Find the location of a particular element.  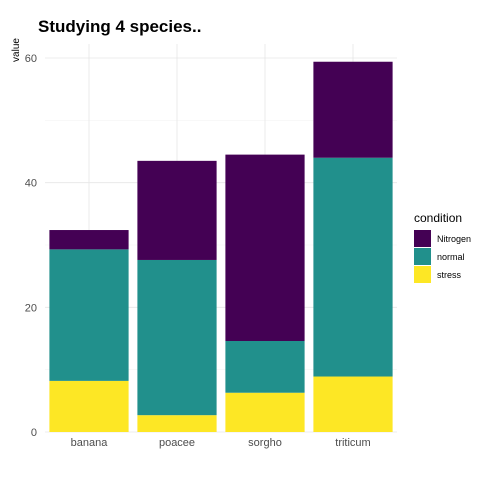

y-tick-label: 20 is located at coordinates (31, 308).